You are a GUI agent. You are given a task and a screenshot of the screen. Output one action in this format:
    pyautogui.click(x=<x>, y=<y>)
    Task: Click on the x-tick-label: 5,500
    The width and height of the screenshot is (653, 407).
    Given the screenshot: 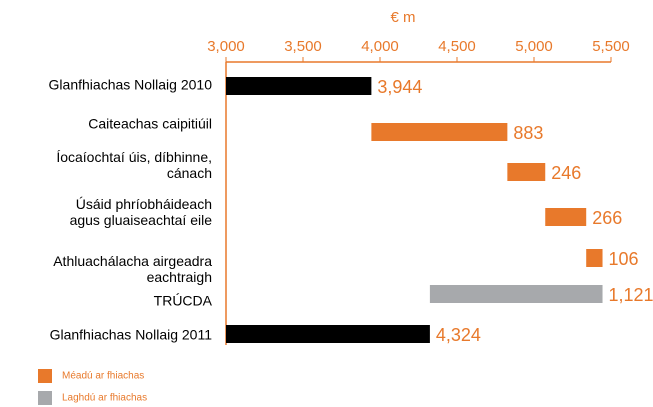 What is the action you would take?
    pyautogui.click(x=611, y=46)
    